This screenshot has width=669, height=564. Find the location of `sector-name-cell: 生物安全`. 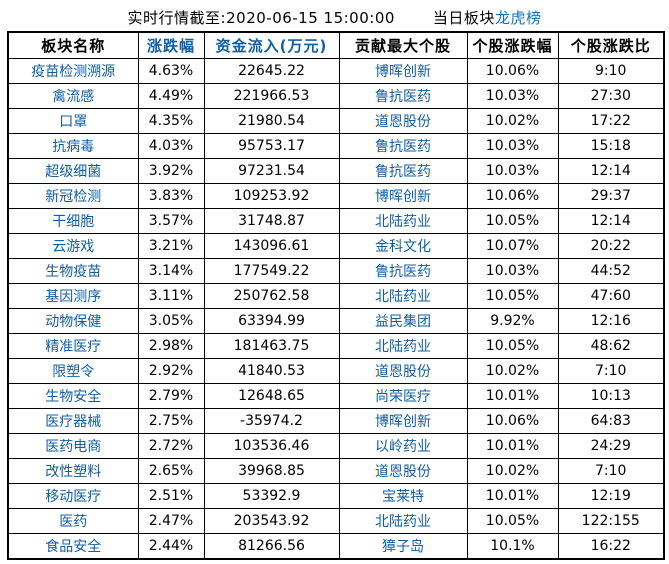

sector-name-cell: 生物安全 is located at coordinates (73, 396).